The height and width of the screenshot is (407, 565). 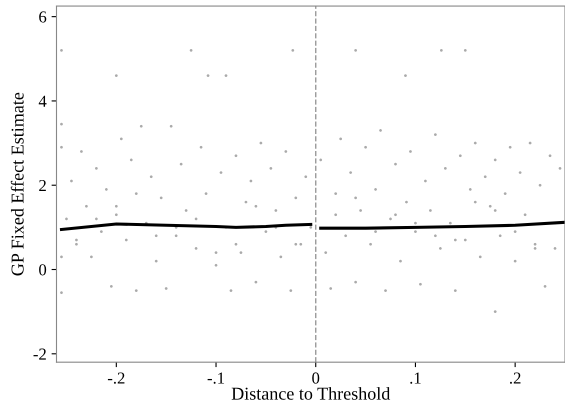 What do you see at coordinates (42, 17) in the screenshot?
I see `y-tick-label: 6` at bounding box center [42, 17].